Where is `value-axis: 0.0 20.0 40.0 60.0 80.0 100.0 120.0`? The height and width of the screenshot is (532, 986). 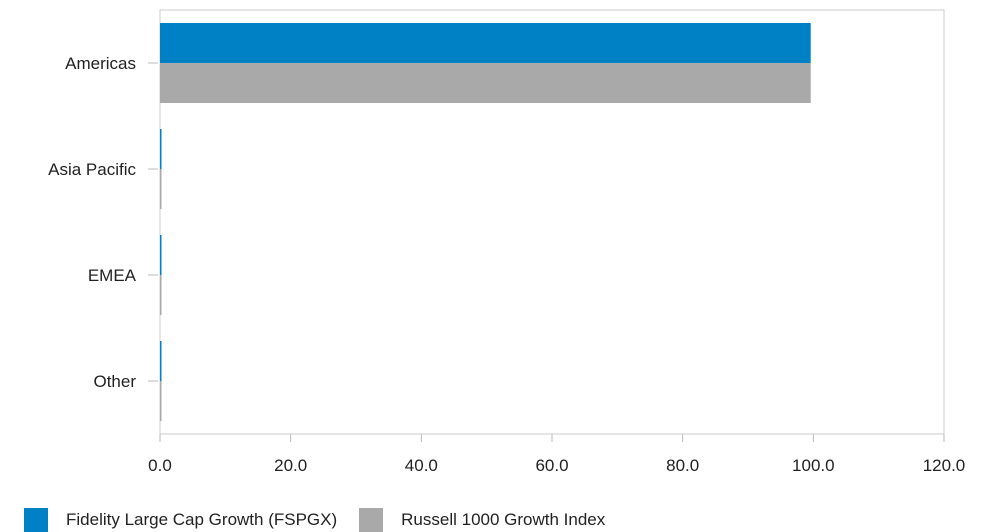 value-axis: 0.0 20.0 40.0 60.0 80.0 100.0 120.0 is located at coordinates (556, 454).